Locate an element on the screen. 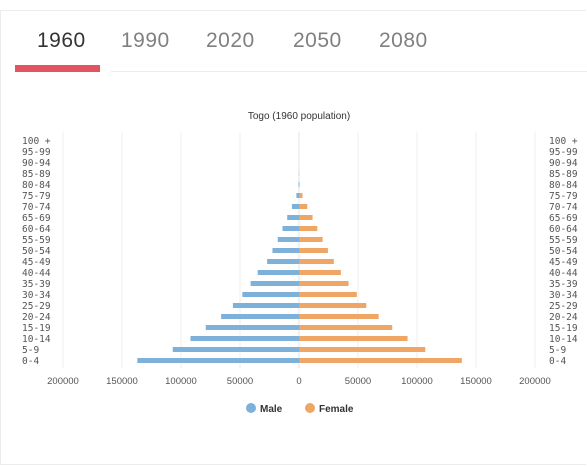  tab-1960: 1960 is located at coordinates (61, 40).